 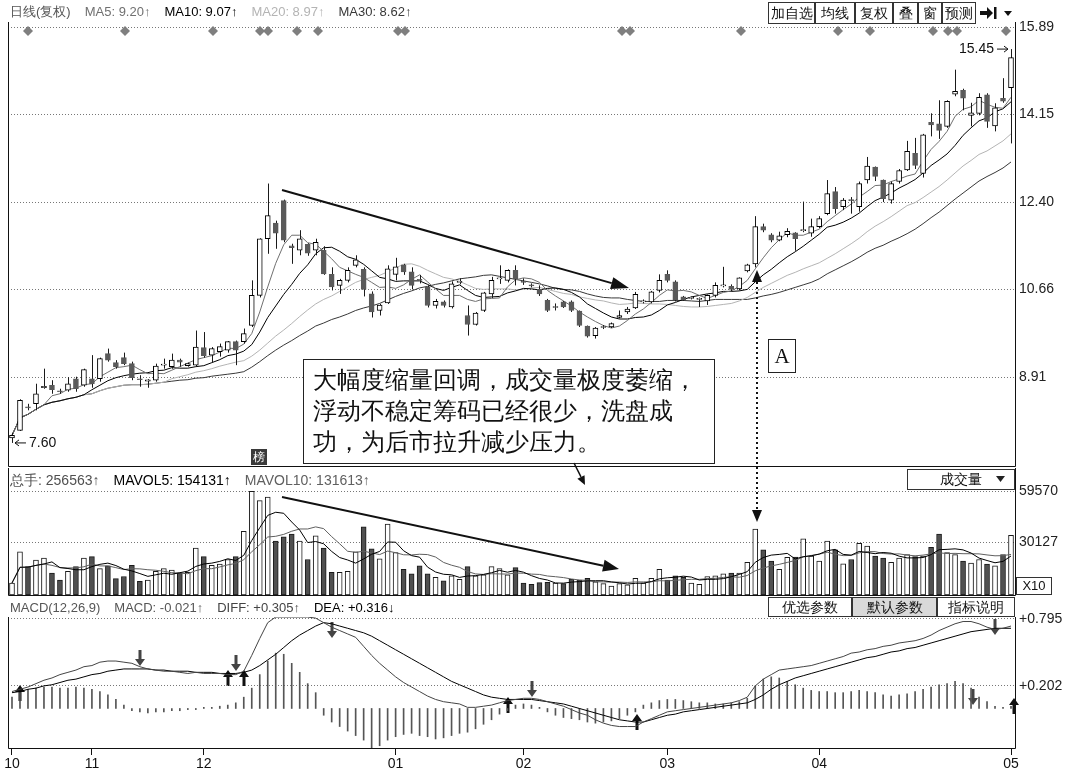 What do you see at coordinates (55, 480) in the screenshot?
I see `text: 总手: 256563↑` at bounding box center [55, 480].